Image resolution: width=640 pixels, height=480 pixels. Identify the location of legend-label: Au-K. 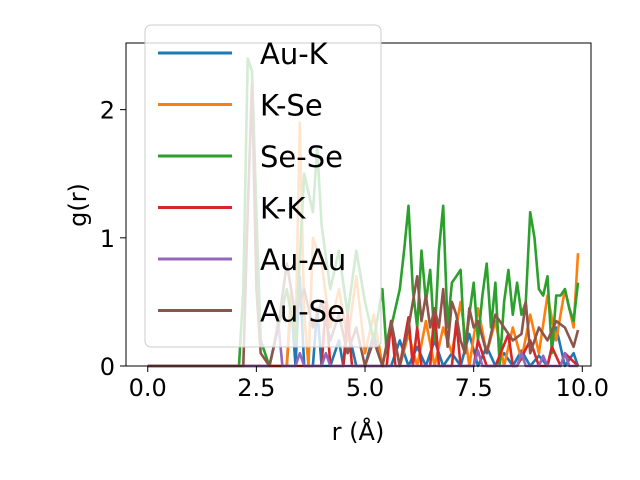
(294, 54).